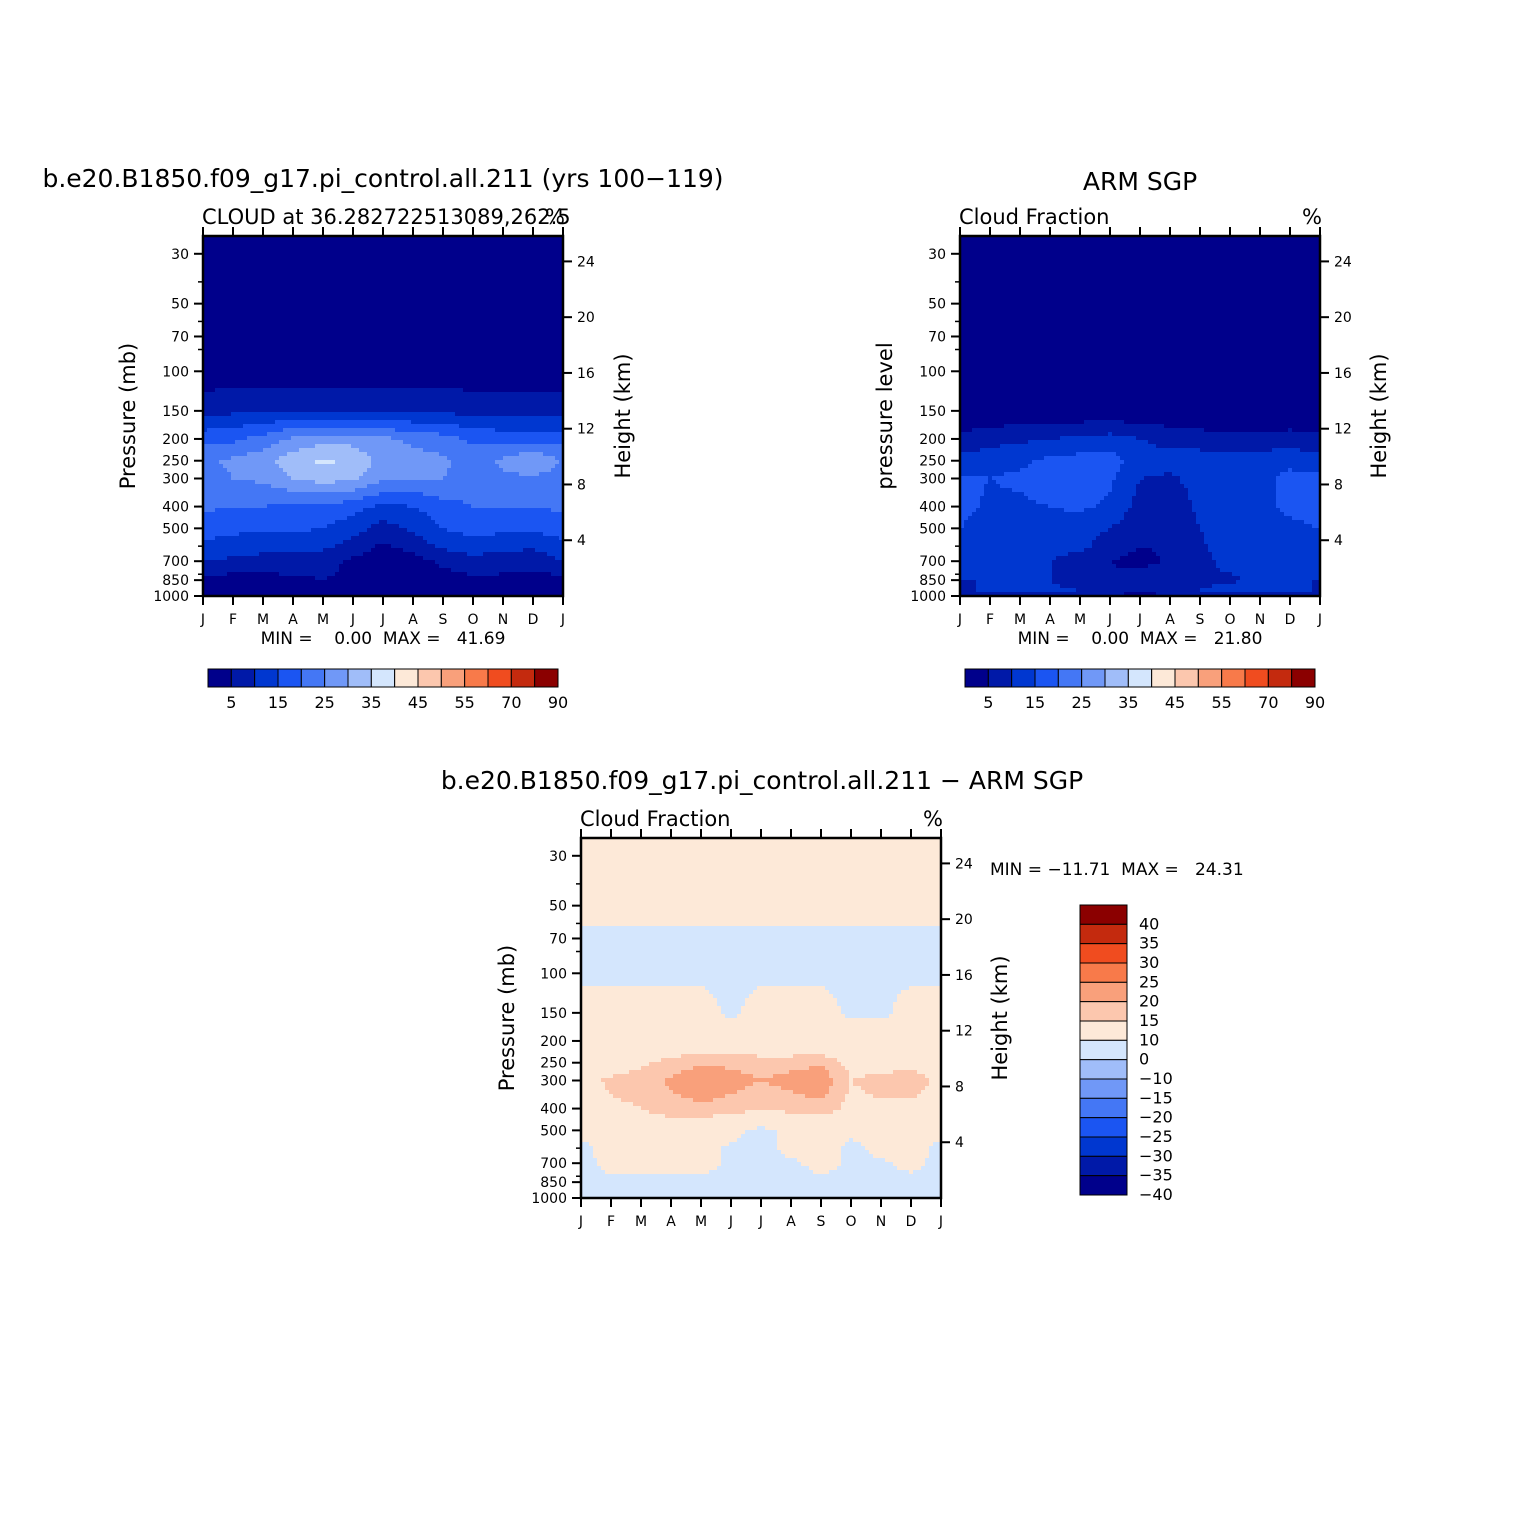 The image size is (1524, 1524). I want to click on y-tick-label: 300, so click(175, 480).